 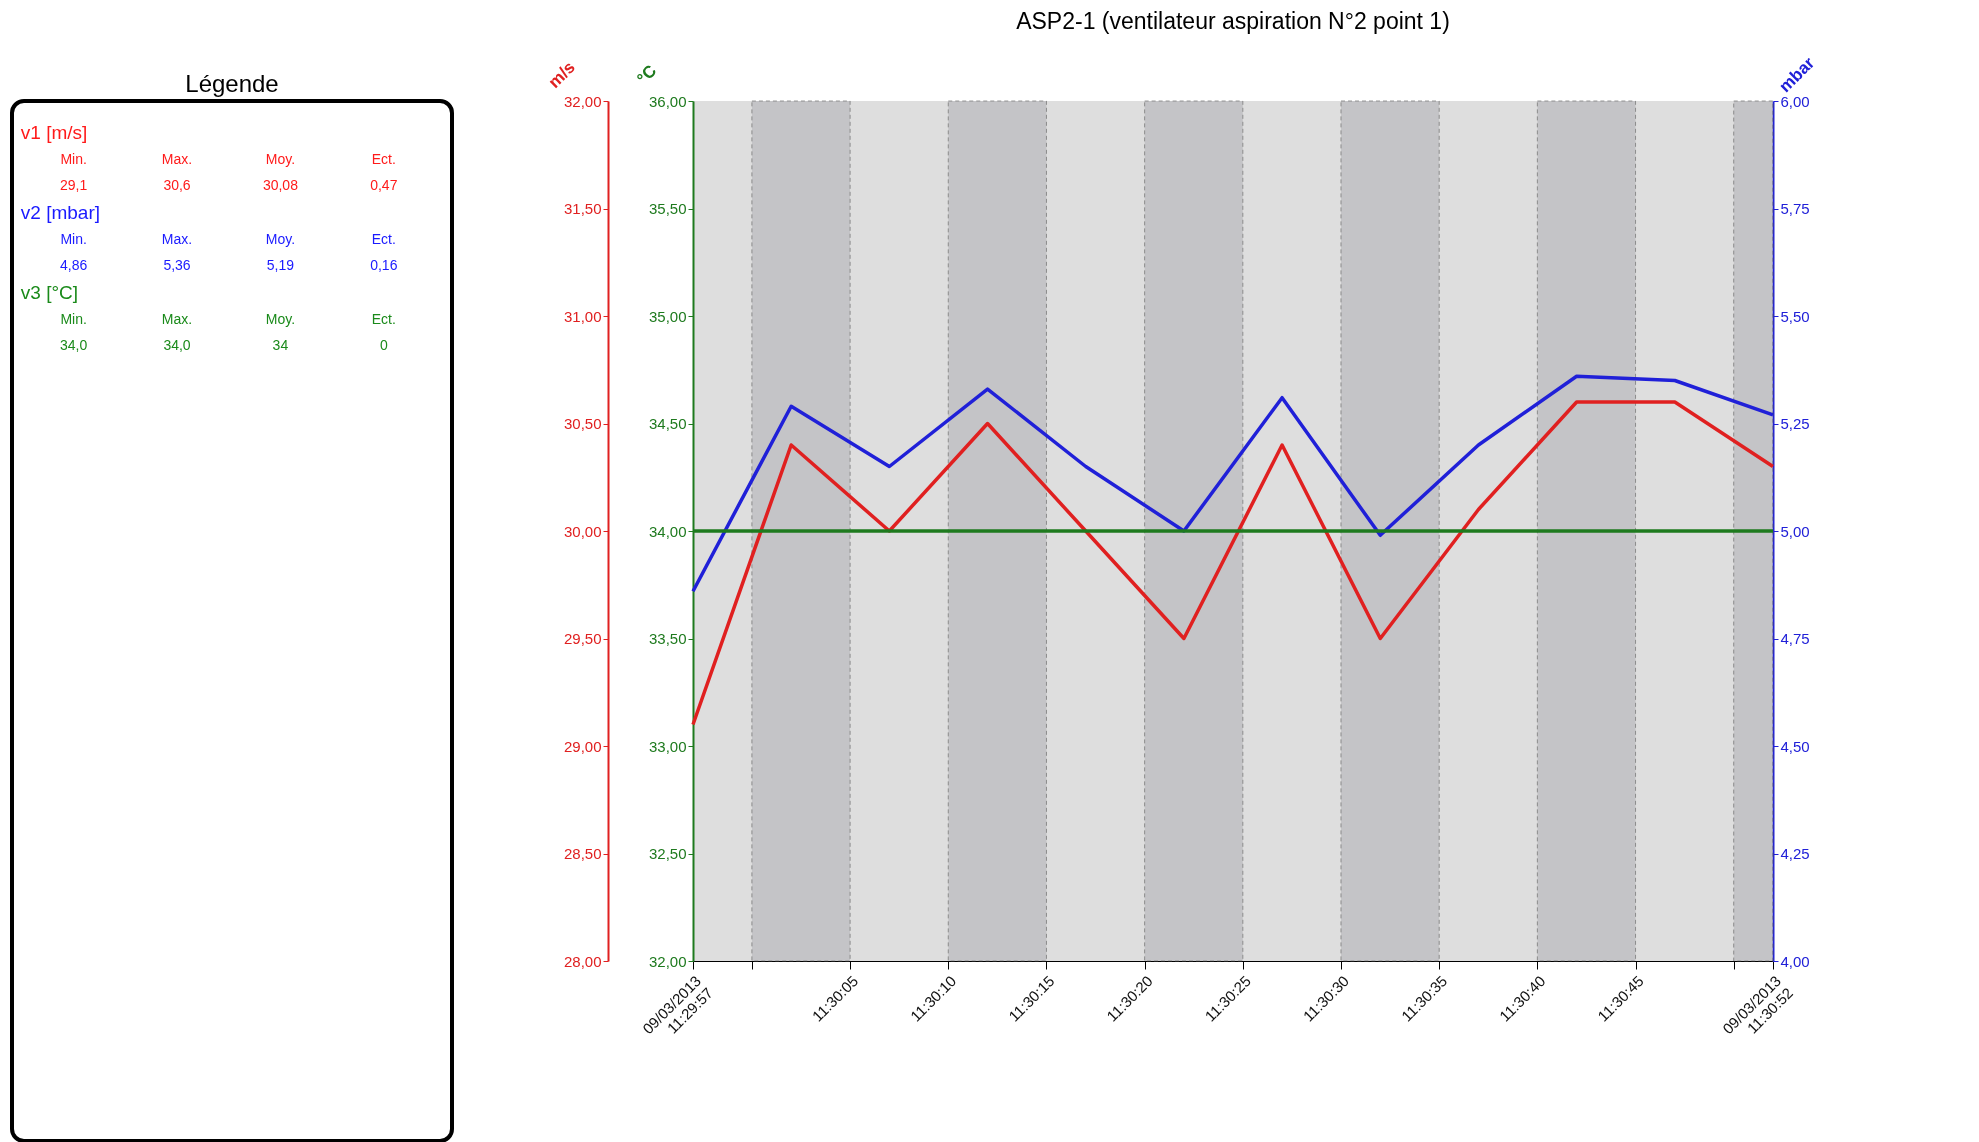 What do you see at coordinates (177, 185) in the screenshot?
I see `data-label: 30,6` at bounding box center [177, 185].